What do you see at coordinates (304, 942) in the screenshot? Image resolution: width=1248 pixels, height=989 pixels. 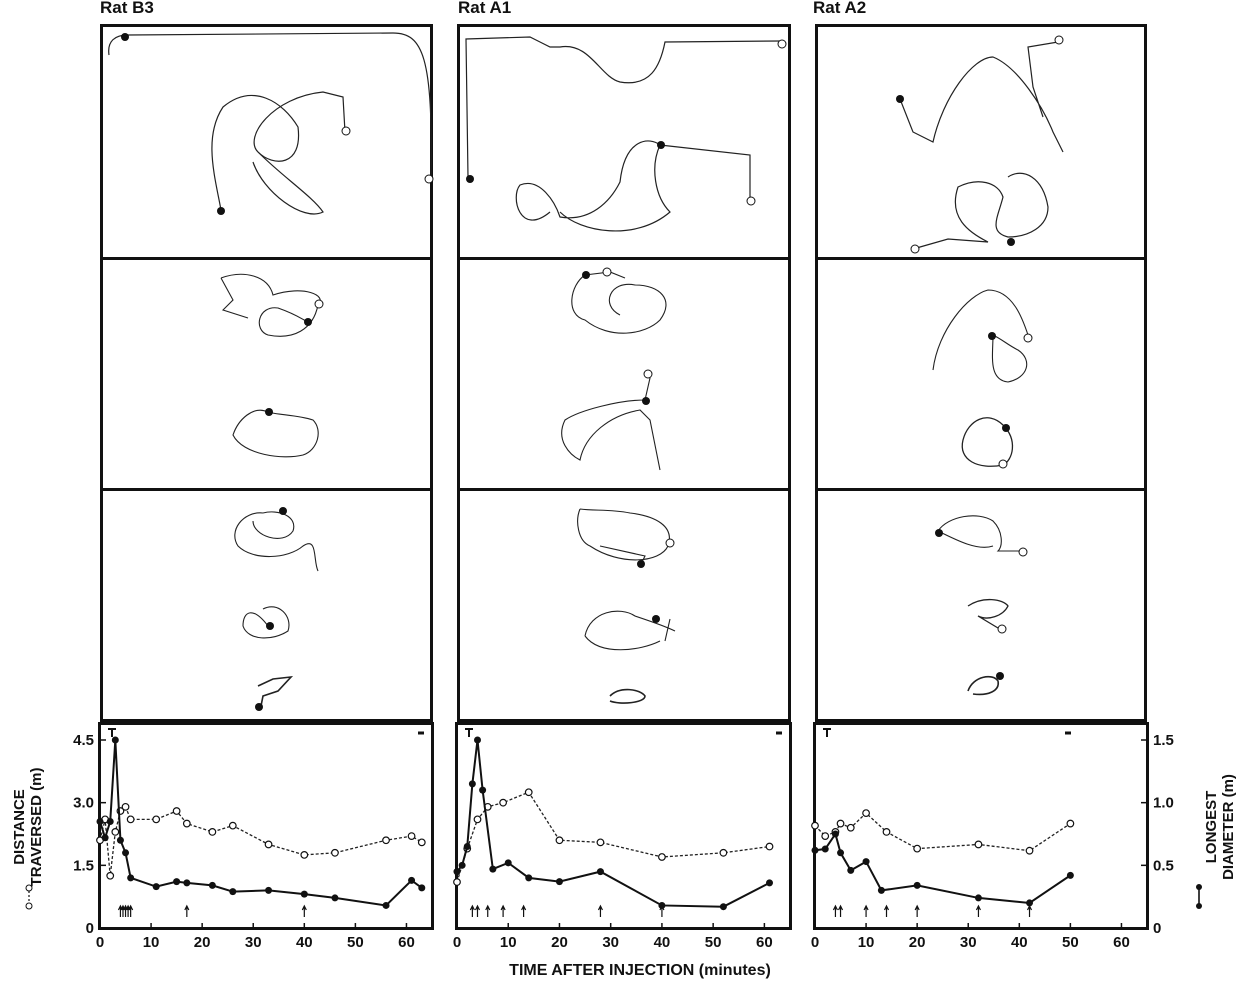 I see `x-tick-label-rat-b3-4: 40` at bounding box center [304, 942].